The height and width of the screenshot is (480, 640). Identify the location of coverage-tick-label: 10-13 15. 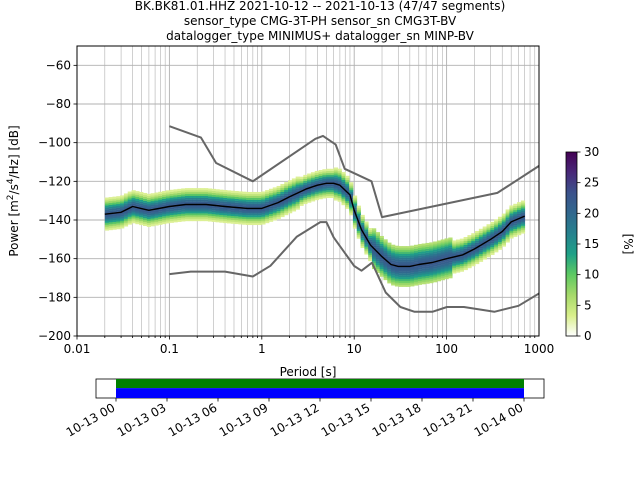
(346, 419).